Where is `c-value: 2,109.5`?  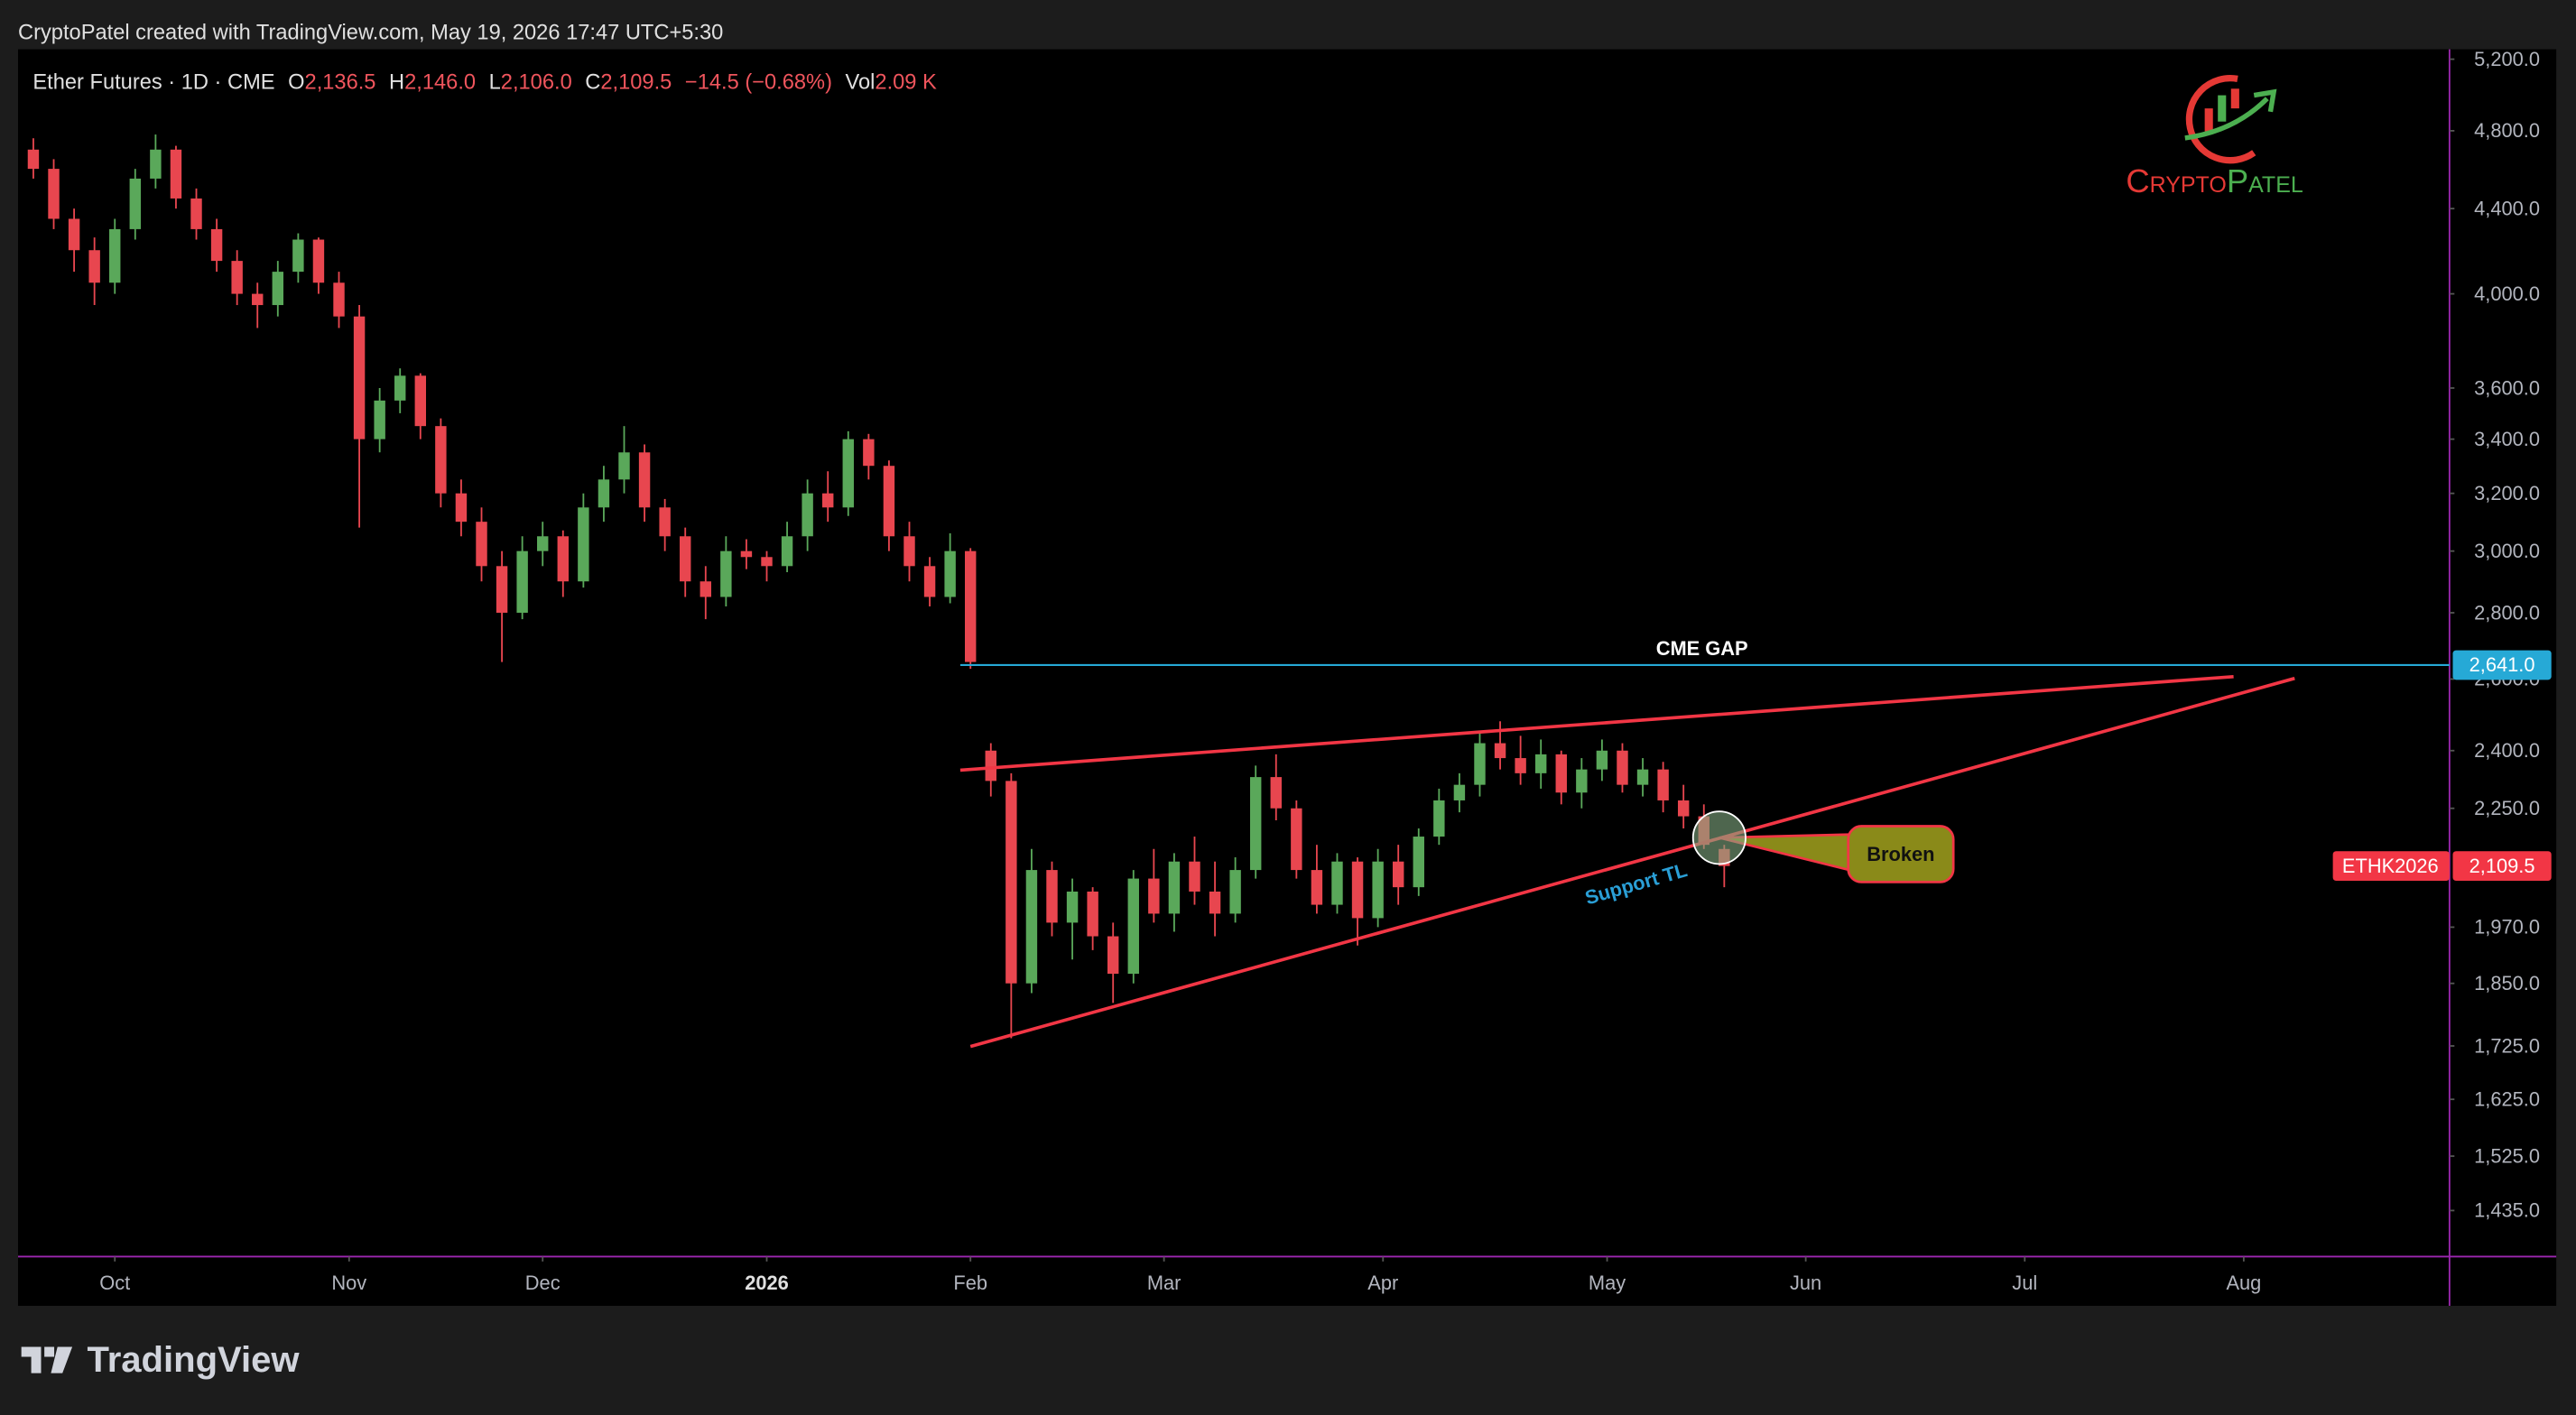 c-value: 2,109.5 is located at coordinates (636, 82).